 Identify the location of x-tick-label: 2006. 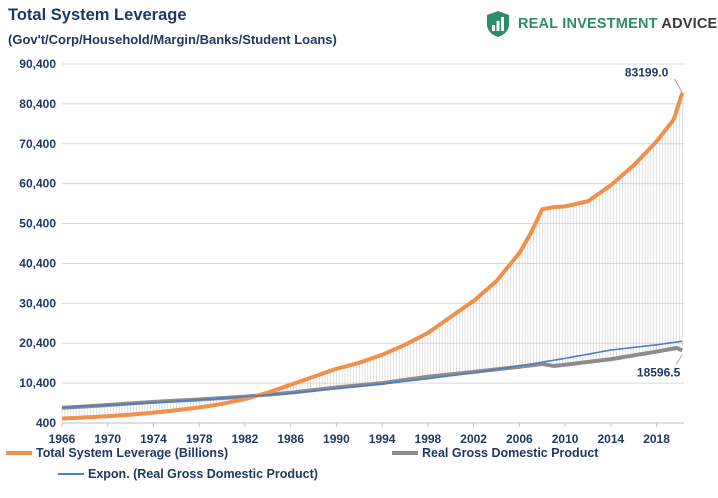
(519, 439).